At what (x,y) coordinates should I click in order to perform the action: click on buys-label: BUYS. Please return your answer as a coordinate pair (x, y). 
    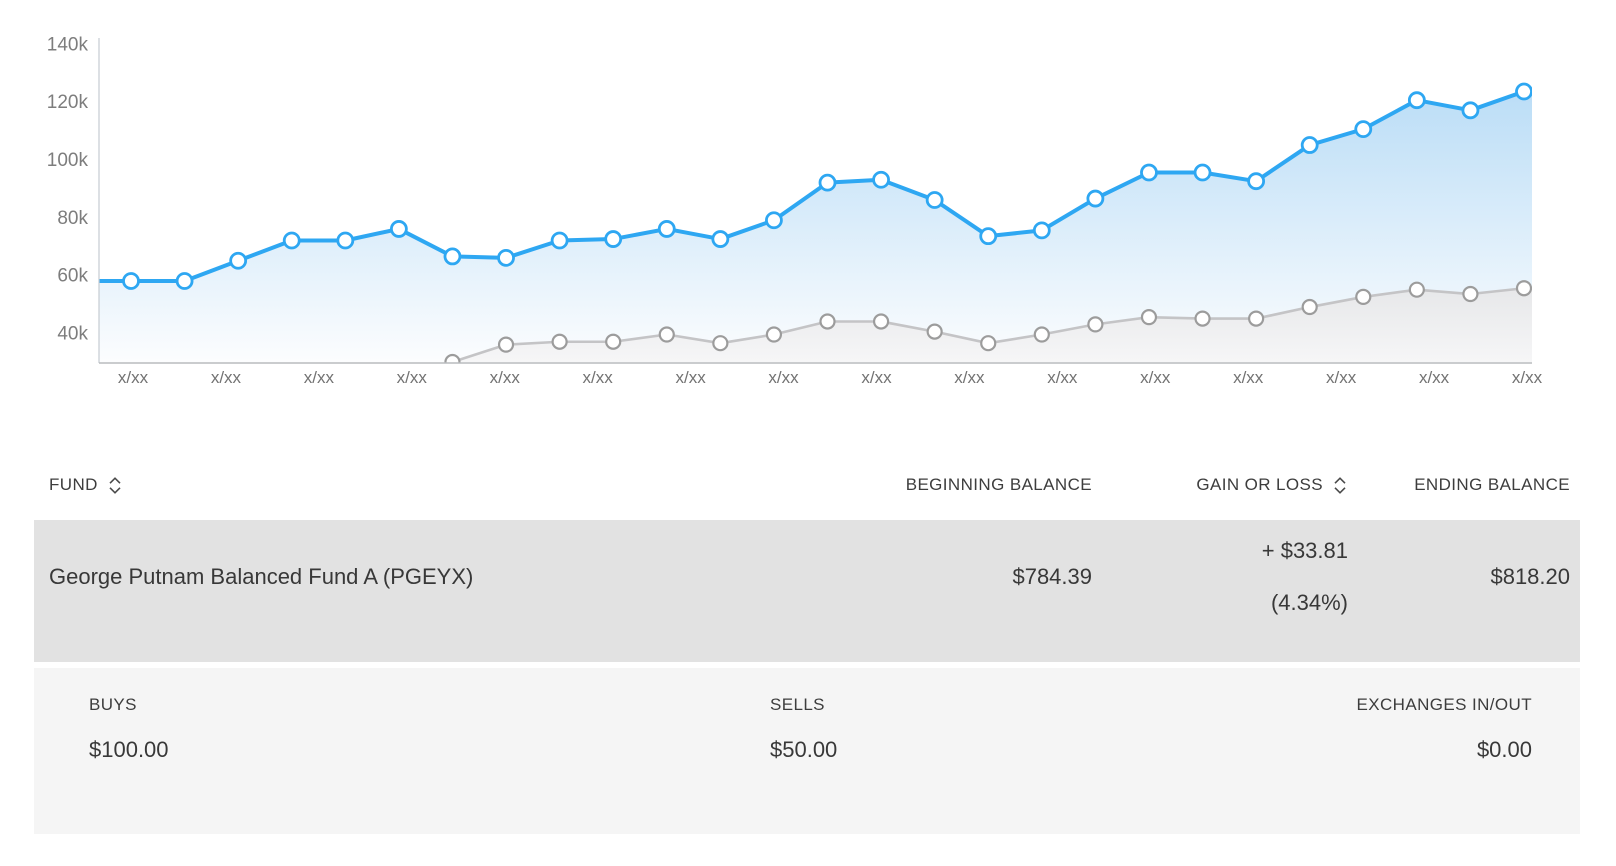
    Looking at the image, I should click on (113, 704).